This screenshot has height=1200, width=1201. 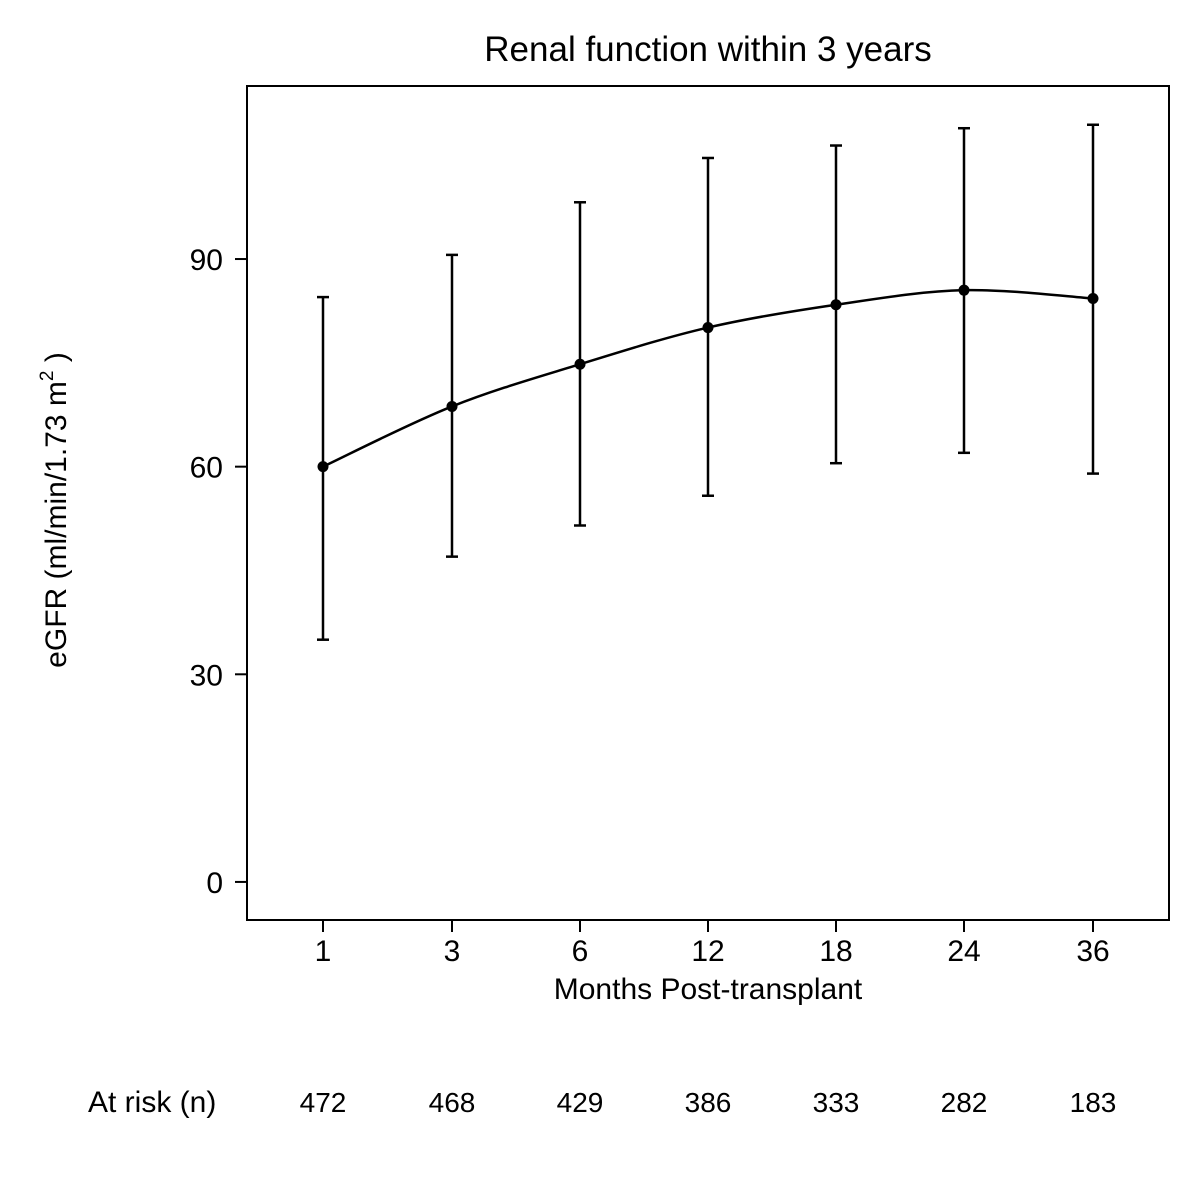 What do you see at coordinates (323, 1102) in the screenshot?
I see `at-risk-value: 472` at bounding box center [323, 1102].